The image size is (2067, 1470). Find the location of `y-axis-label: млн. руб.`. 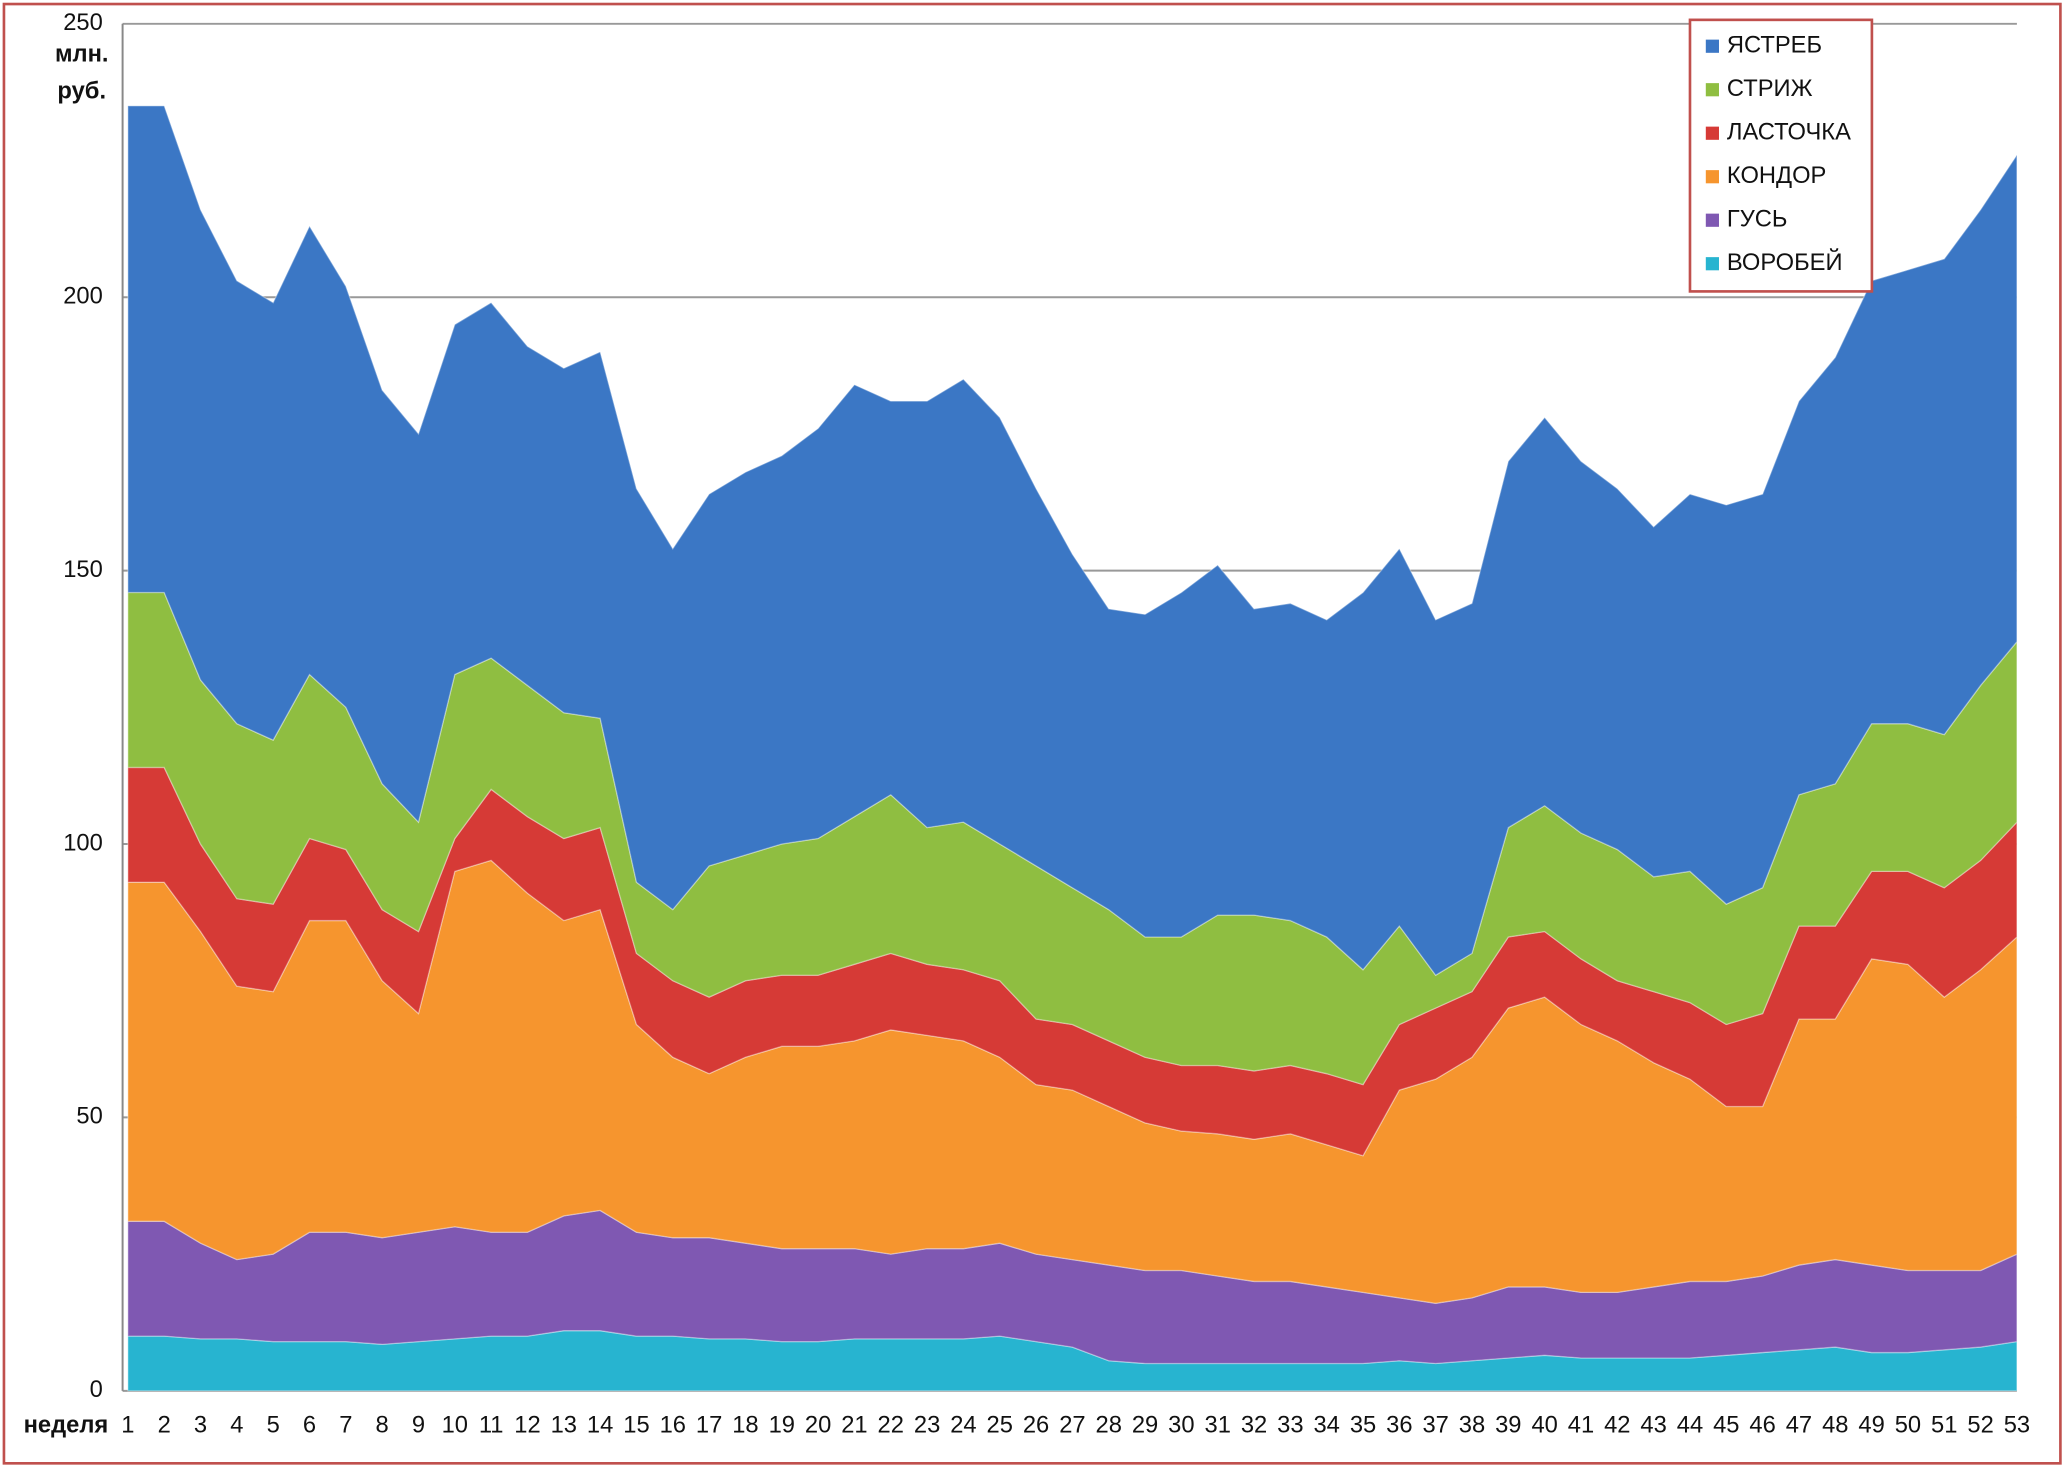

y-axis-label: млн. руб. is located at coordinates (82, 73).